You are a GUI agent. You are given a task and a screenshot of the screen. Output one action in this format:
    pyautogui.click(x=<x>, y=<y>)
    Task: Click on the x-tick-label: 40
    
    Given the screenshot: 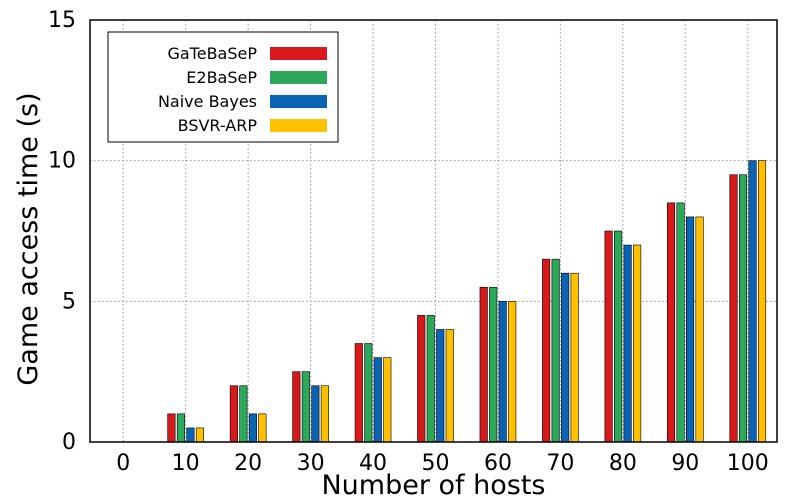 What is the action you would take?
    pyautogui.click(x=373, y=463)
    